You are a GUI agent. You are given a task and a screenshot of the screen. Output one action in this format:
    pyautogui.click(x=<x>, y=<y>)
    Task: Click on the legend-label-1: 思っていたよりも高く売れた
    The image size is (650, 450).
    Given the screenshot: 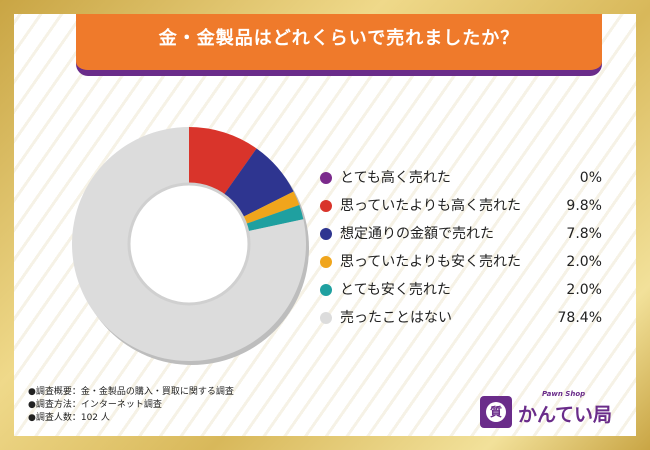 What is the action you would take?
    pyautogui.click(x=431, y=206)
    